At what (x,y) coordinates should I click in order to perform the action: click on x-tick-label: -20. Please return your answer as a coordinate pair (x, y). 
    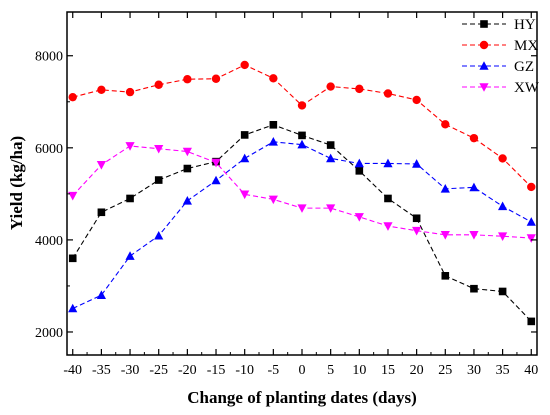
    Looking at the image, I should click on (187, 370).